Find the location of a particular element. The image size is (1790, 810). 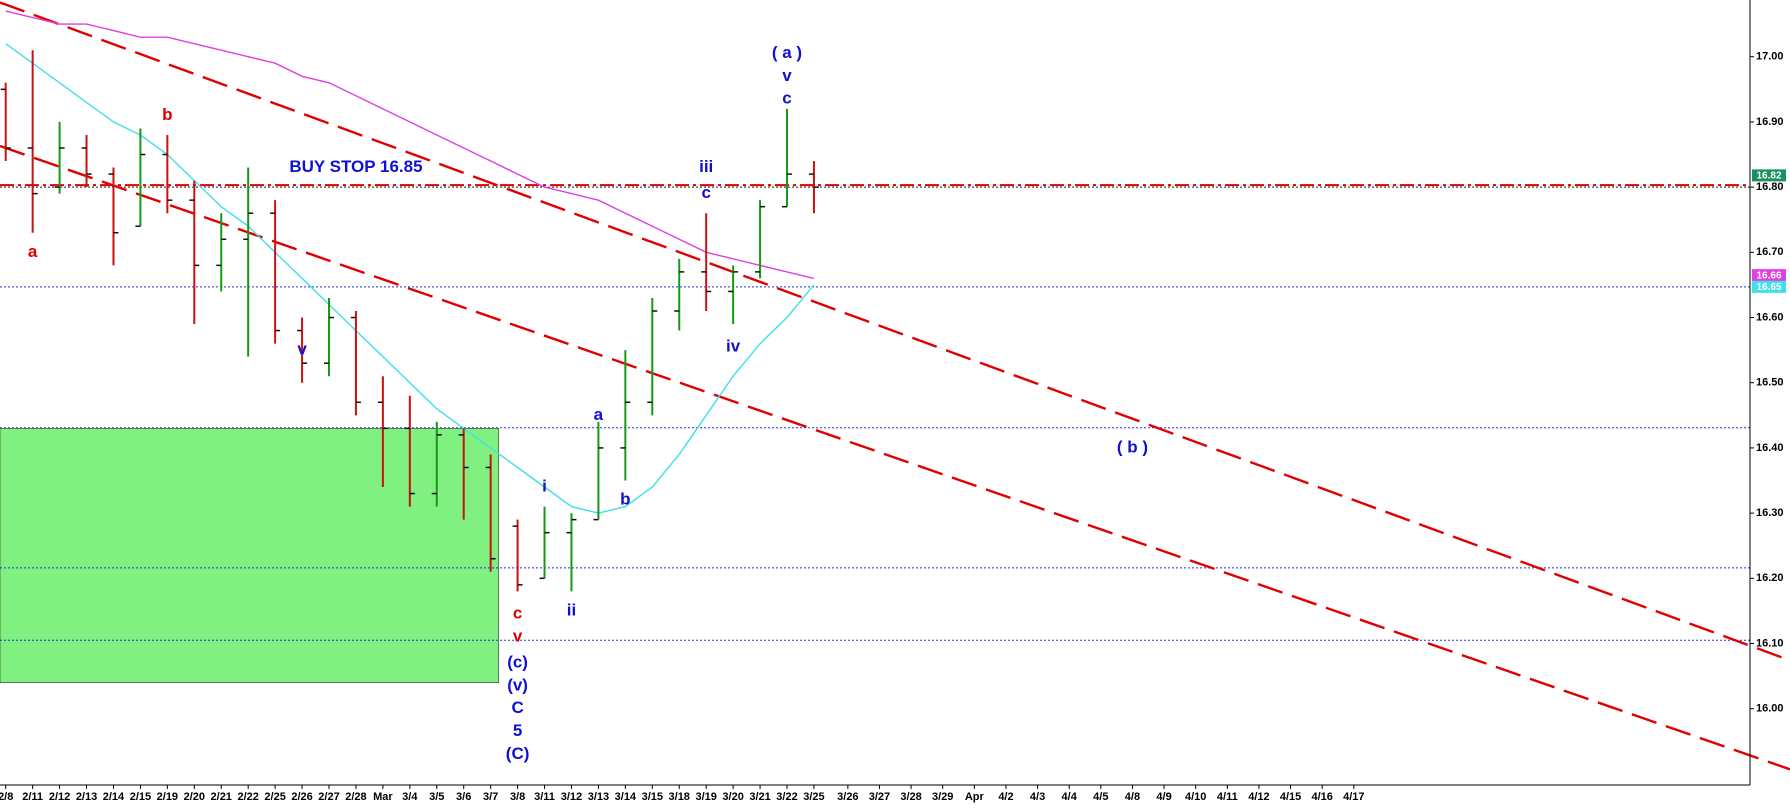

x-tick-label: 2/15 is located at coordinates (140, 797).